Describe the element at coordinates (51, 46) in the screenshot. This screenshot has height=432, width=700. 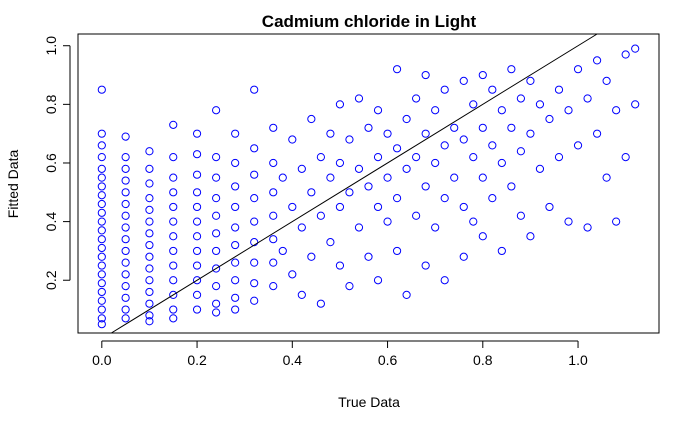
I see `y-tick-label: 1.0` at that location.